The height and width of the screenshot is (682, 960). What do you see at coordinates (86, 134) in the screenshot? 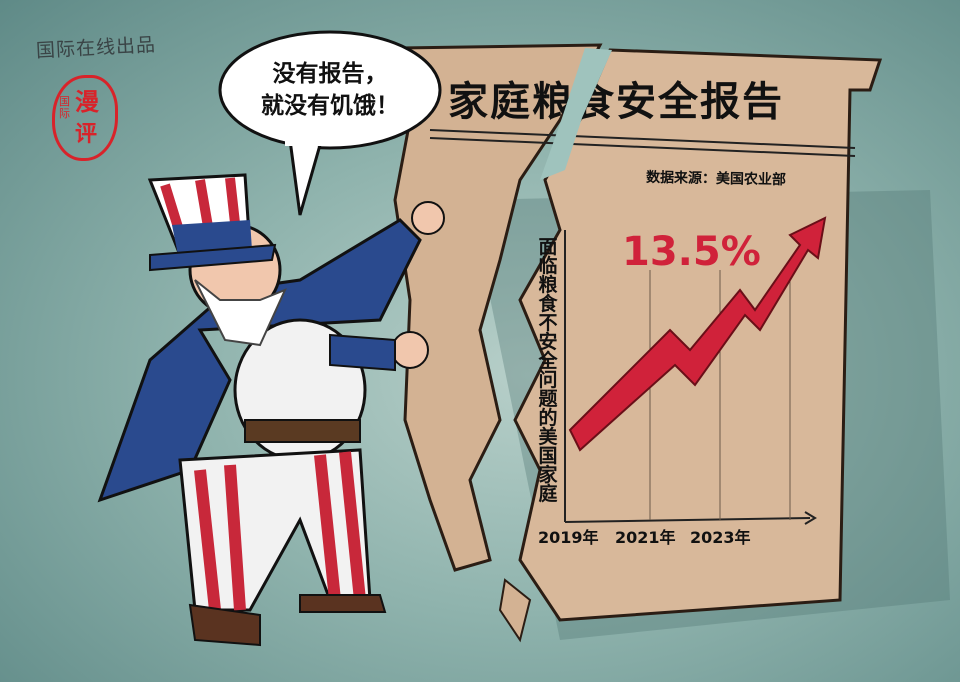
I see `seal-big2: 评` at bounding box center [86, 134].